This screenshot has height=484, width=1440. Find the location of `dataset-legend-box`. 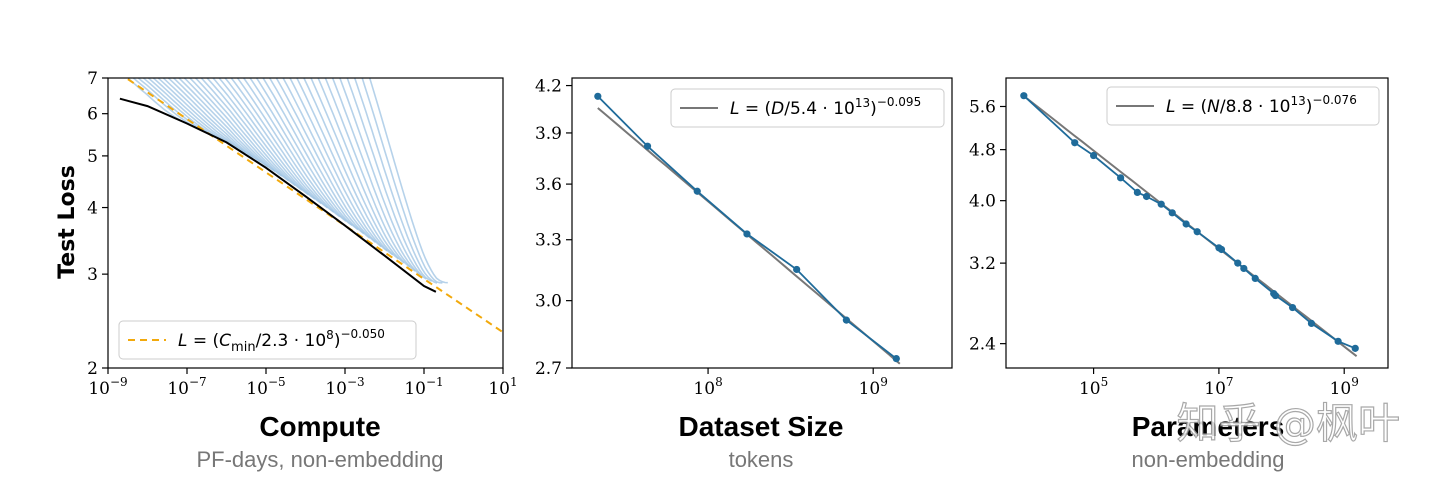

dataset-legend-box is located at coordinates (807, 108).